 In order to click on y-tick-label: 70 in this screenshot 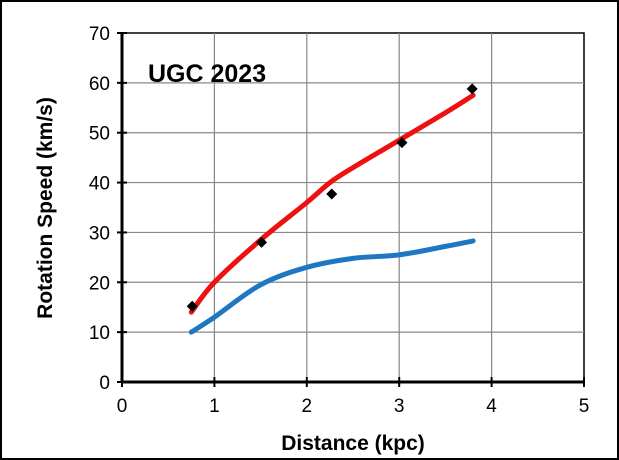, I will do `click(99, 34)`.